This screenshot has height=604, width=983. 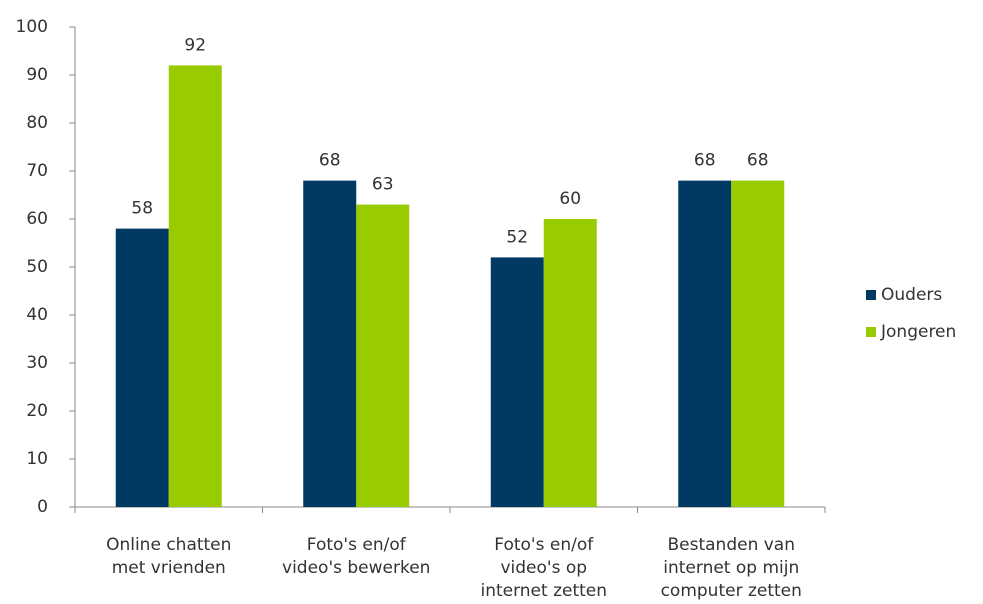 What do you see at coordinates (731, 568) in the screenshot?
I see `x-tick-label: internet op mijn` at bounding box center [731, 568].